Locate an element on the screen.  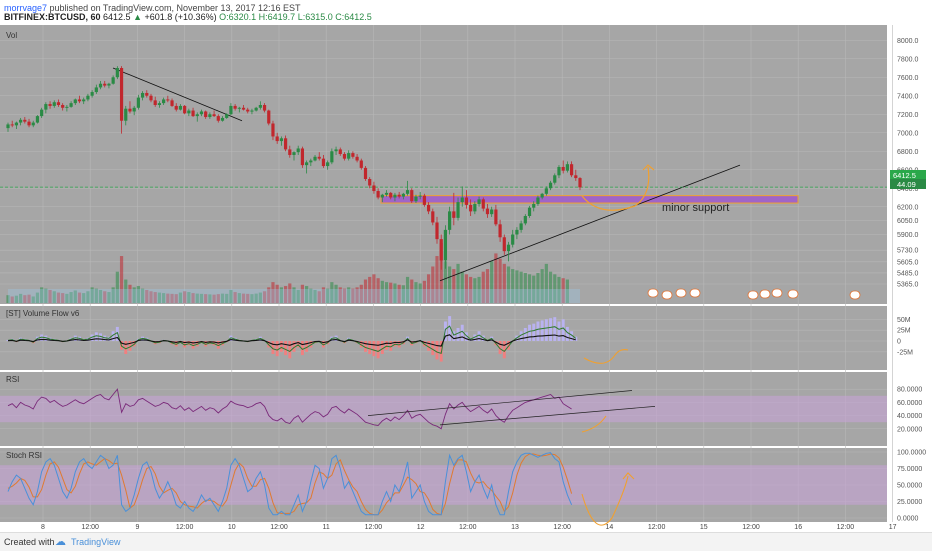
x-tick-label: 15 is located at coordinates (704, 527).